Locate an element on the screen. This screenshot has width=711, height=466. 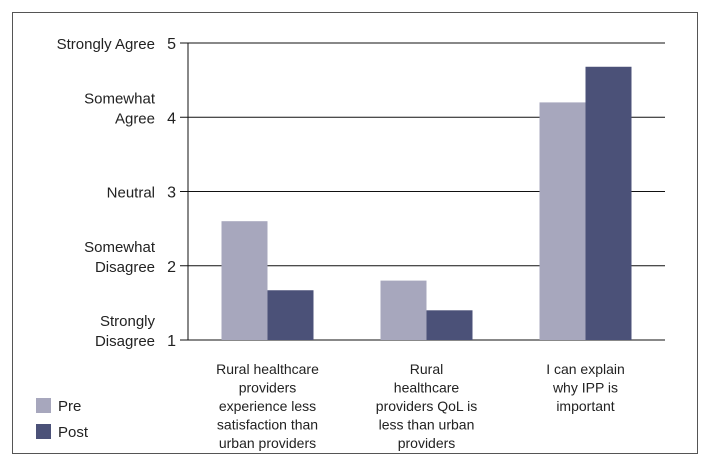
y-category-label: Strongly Agree is located at coordinates (106, 44).